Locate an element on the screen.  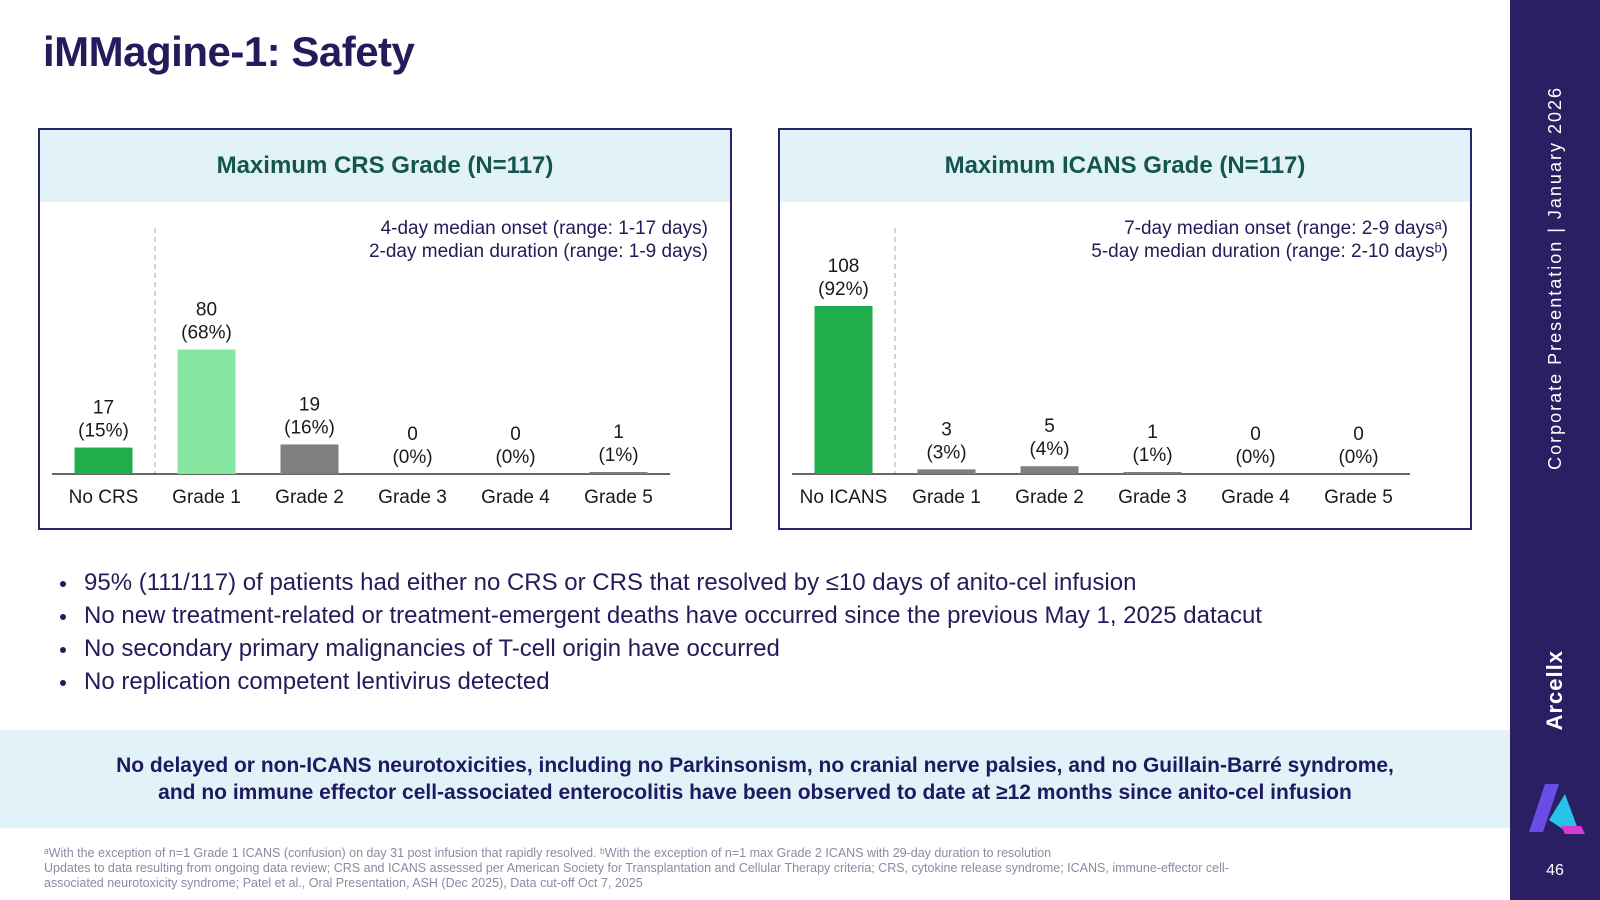
crs-category-label: Grade 1 is located at coordinates (206, 497).